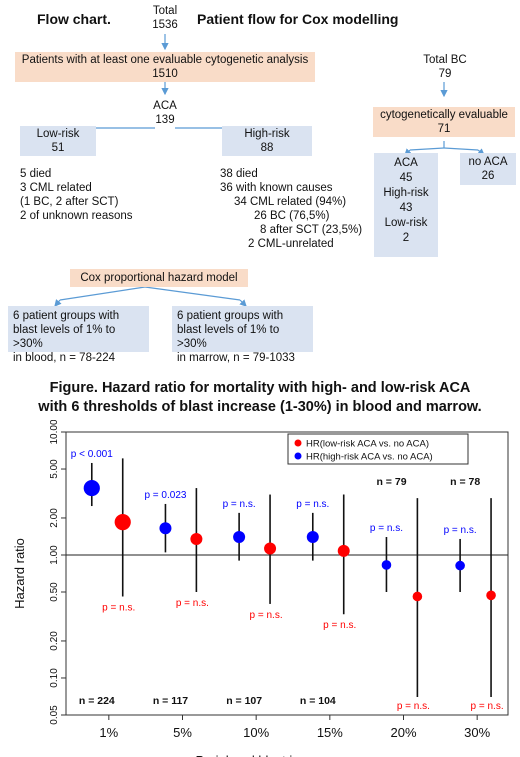  I want to click on bc-noaca-line: no ACA, so click(488, 162).